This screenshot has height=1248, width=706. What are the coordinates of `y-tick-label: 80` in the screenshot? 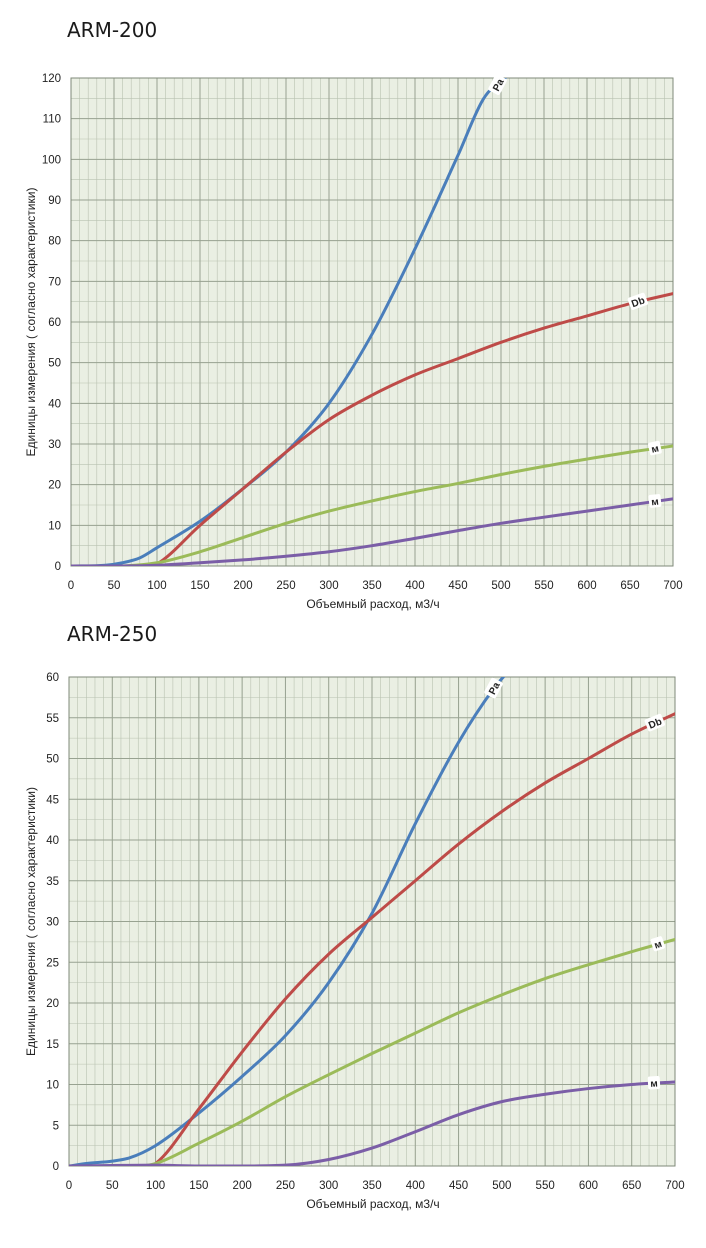 It's located at (54, 242).